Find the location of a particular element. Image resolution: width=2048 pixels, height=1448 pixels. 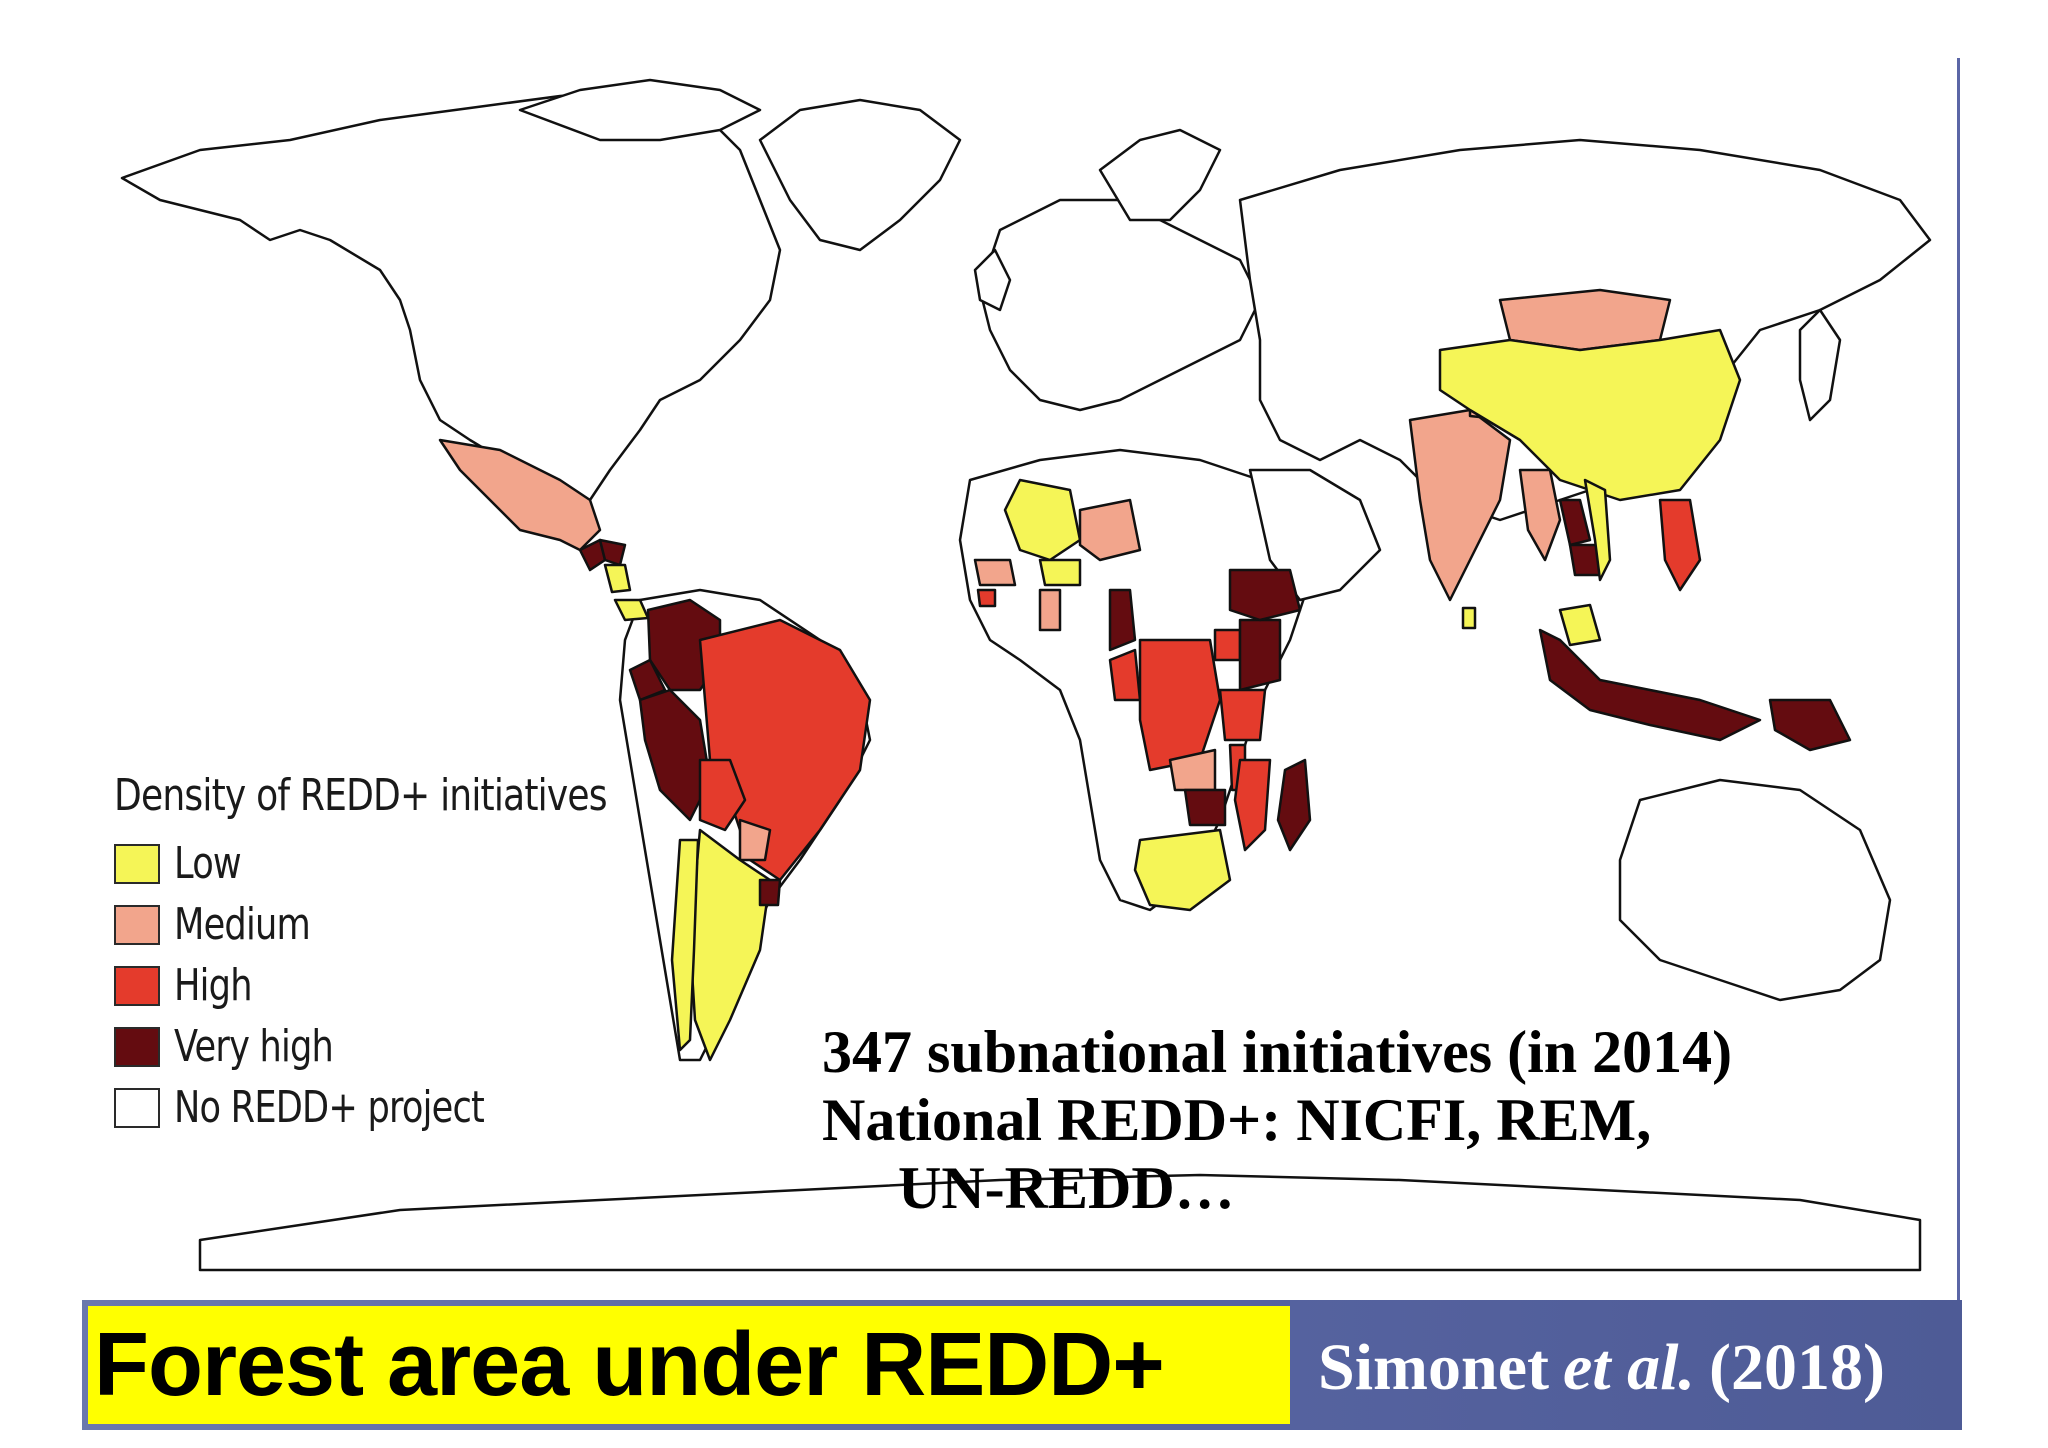

country-sierra-leone is located at coordinates (986, 598).